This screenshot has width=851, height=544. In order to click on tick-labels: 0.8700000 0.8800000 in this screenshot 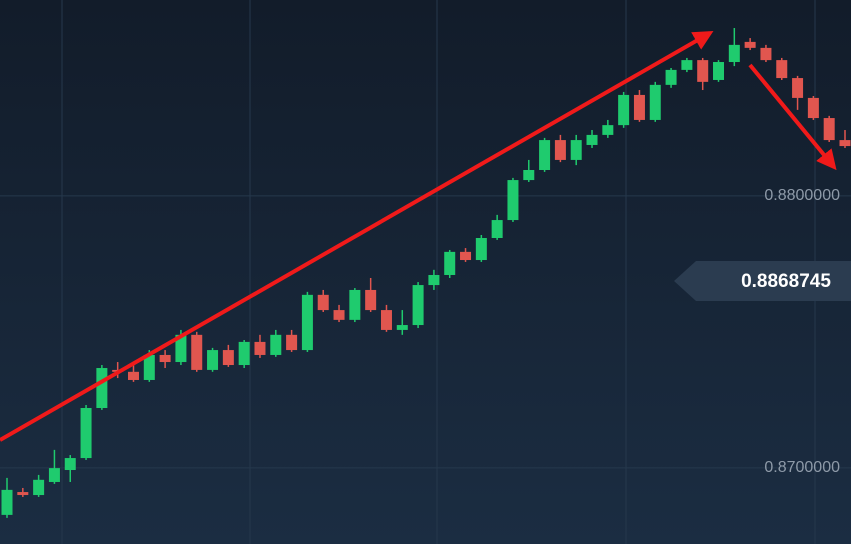, I will do `click(802, 331)`.